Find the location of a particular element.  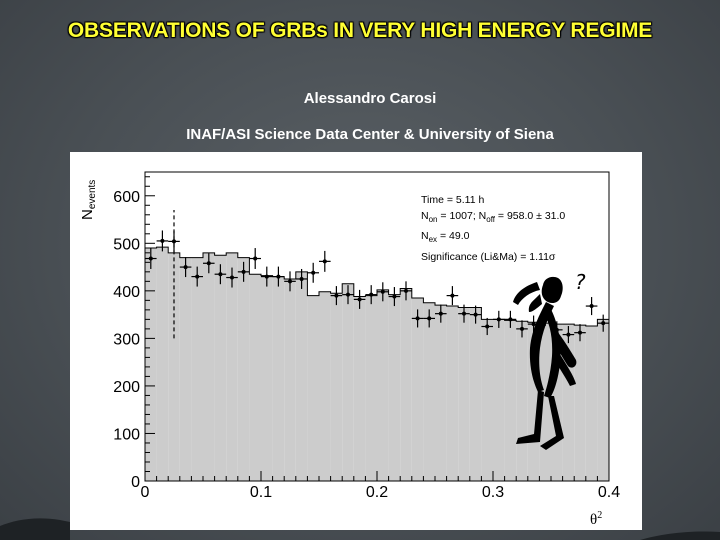

thinking-figure-illustration: ? is located at coordinates (549, 360).